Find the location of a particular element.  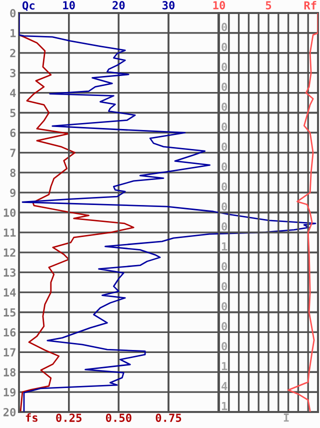

y-tick-label: 19 is located at coordinates (10, 392).